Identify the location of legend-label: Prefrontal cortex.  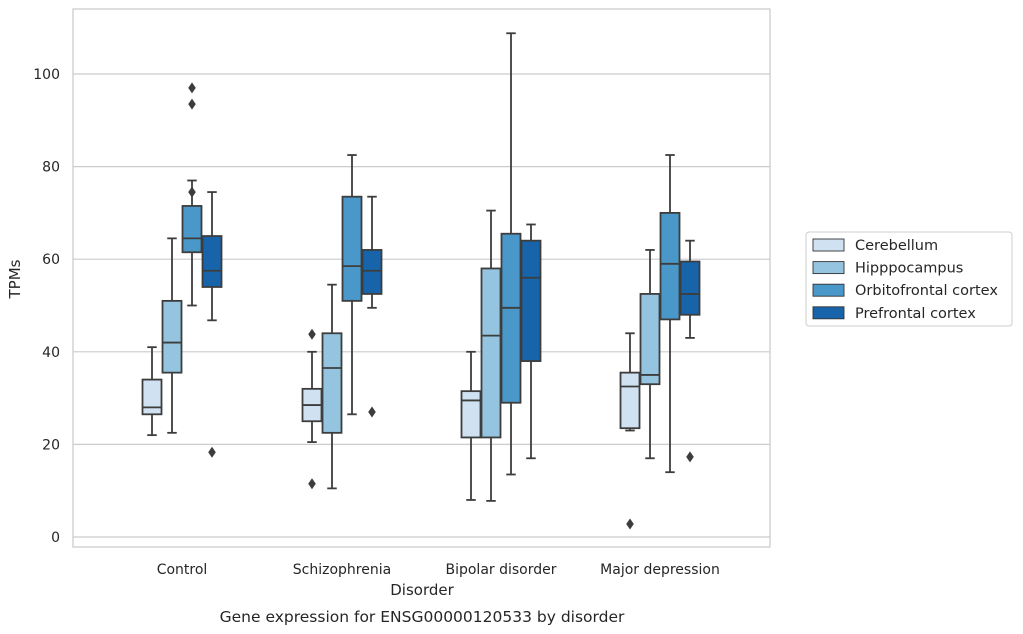
(915, 314).